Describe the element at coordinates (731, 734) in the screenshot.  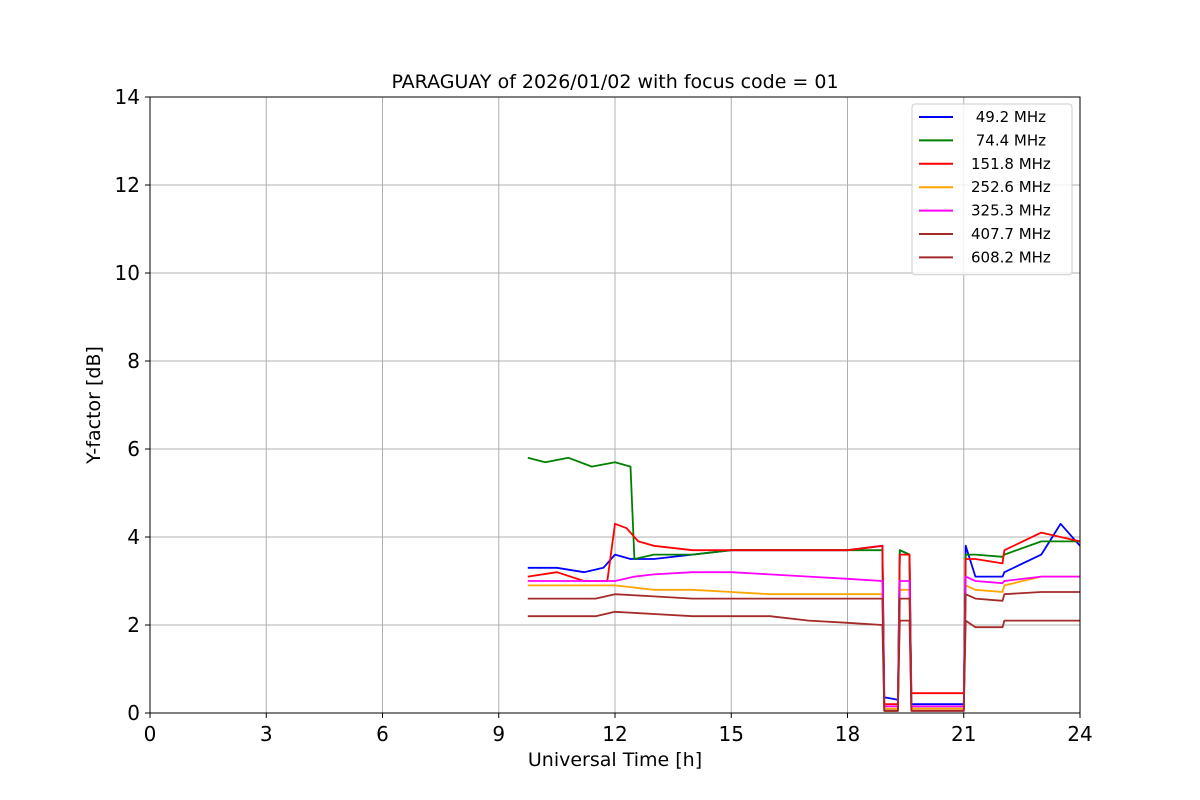
I see `x-tick-label: 15` at that location.